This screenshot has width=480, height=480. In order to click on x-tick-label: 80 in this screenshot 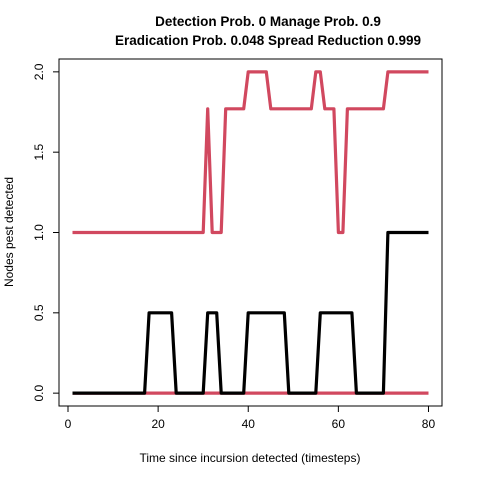, I will do `click(429, 424)`.